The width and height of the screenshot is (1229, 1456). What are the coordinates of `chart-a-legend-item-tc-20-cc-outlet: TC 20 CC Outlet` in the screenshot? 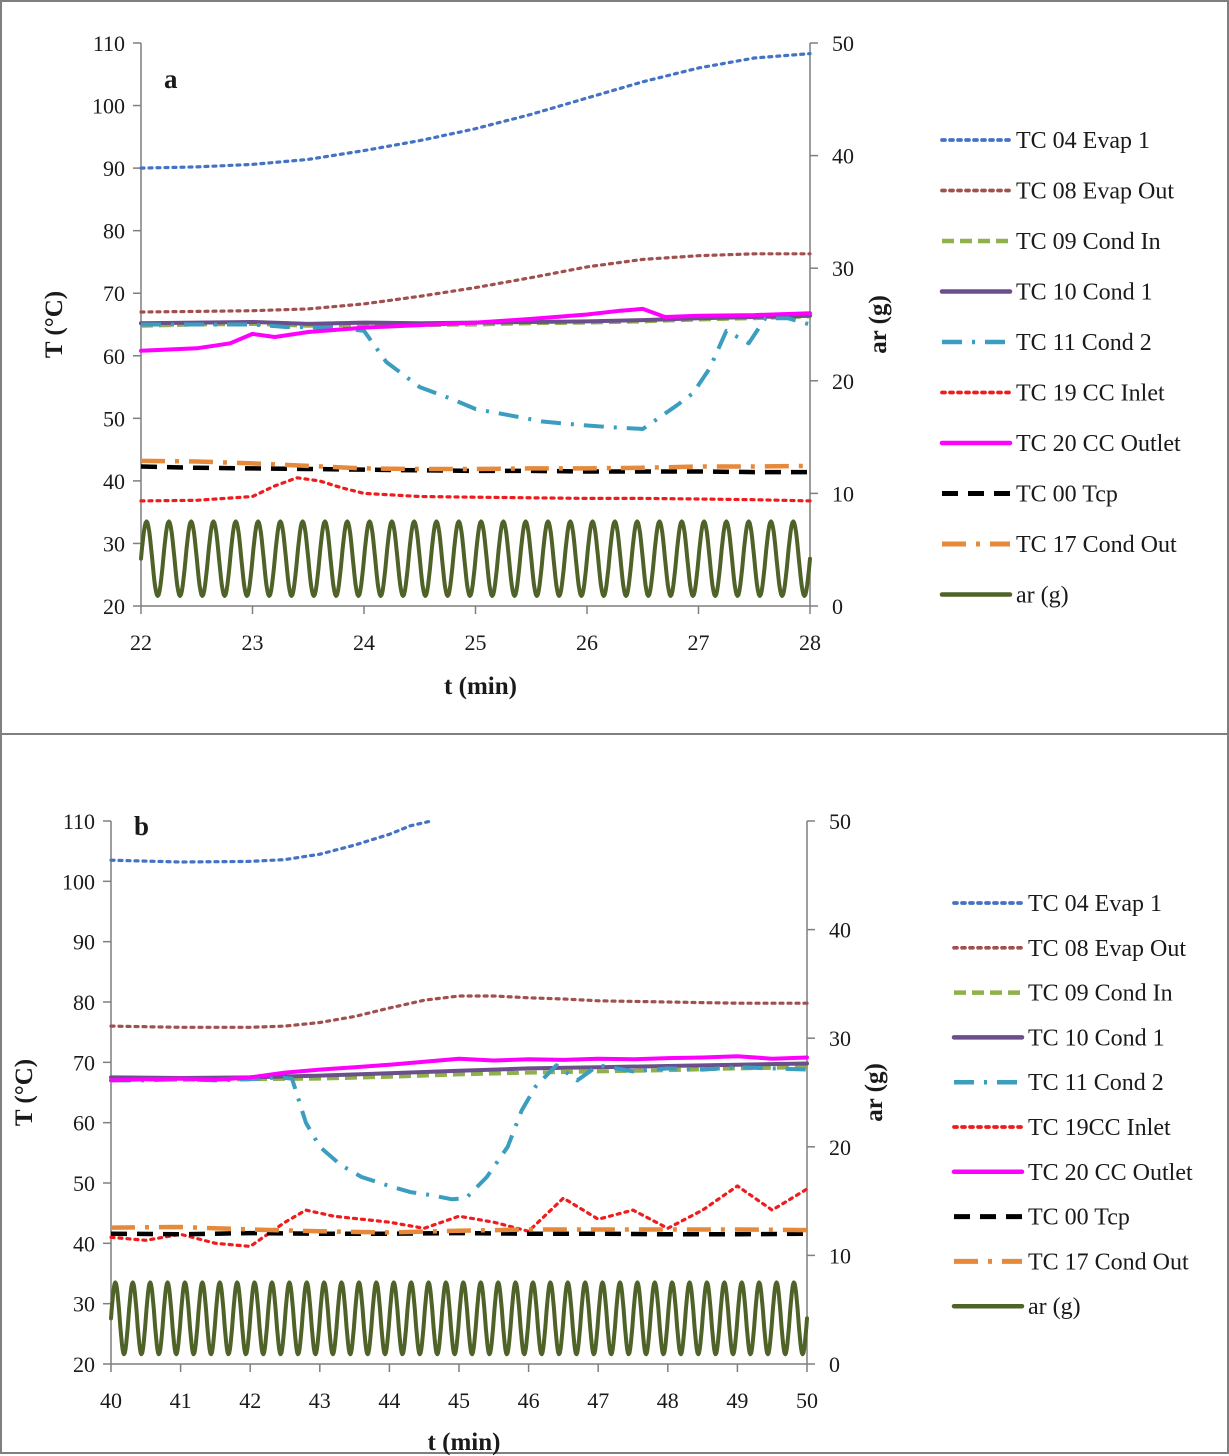 It's located at (1060, 444).